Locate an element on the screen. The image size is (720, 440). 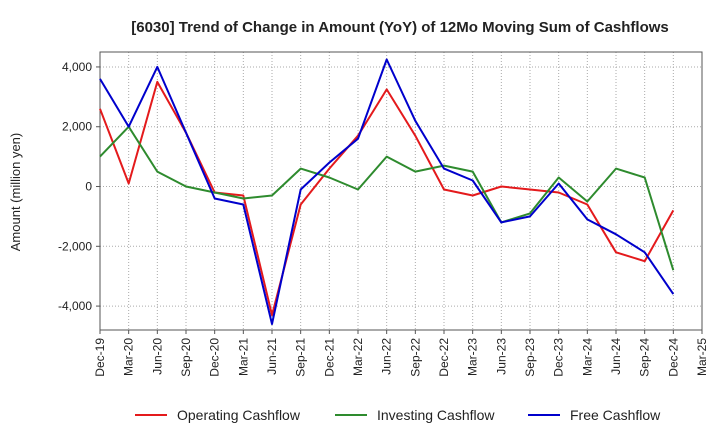
x-tick-label: Dec-20 is located at coordinates (215, 357).